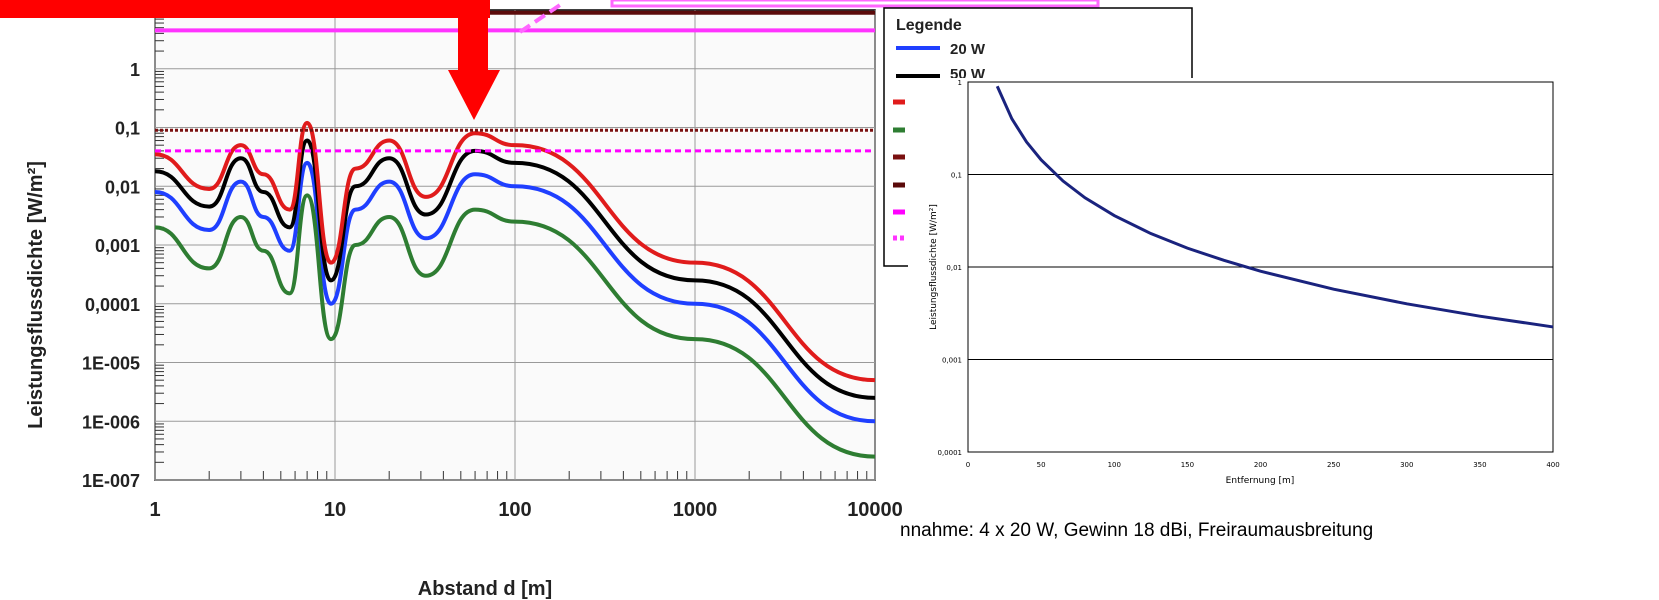 The image size is (1659, 600). I want to click on left-y-tick-label: 0,0001, so click(112, 305).